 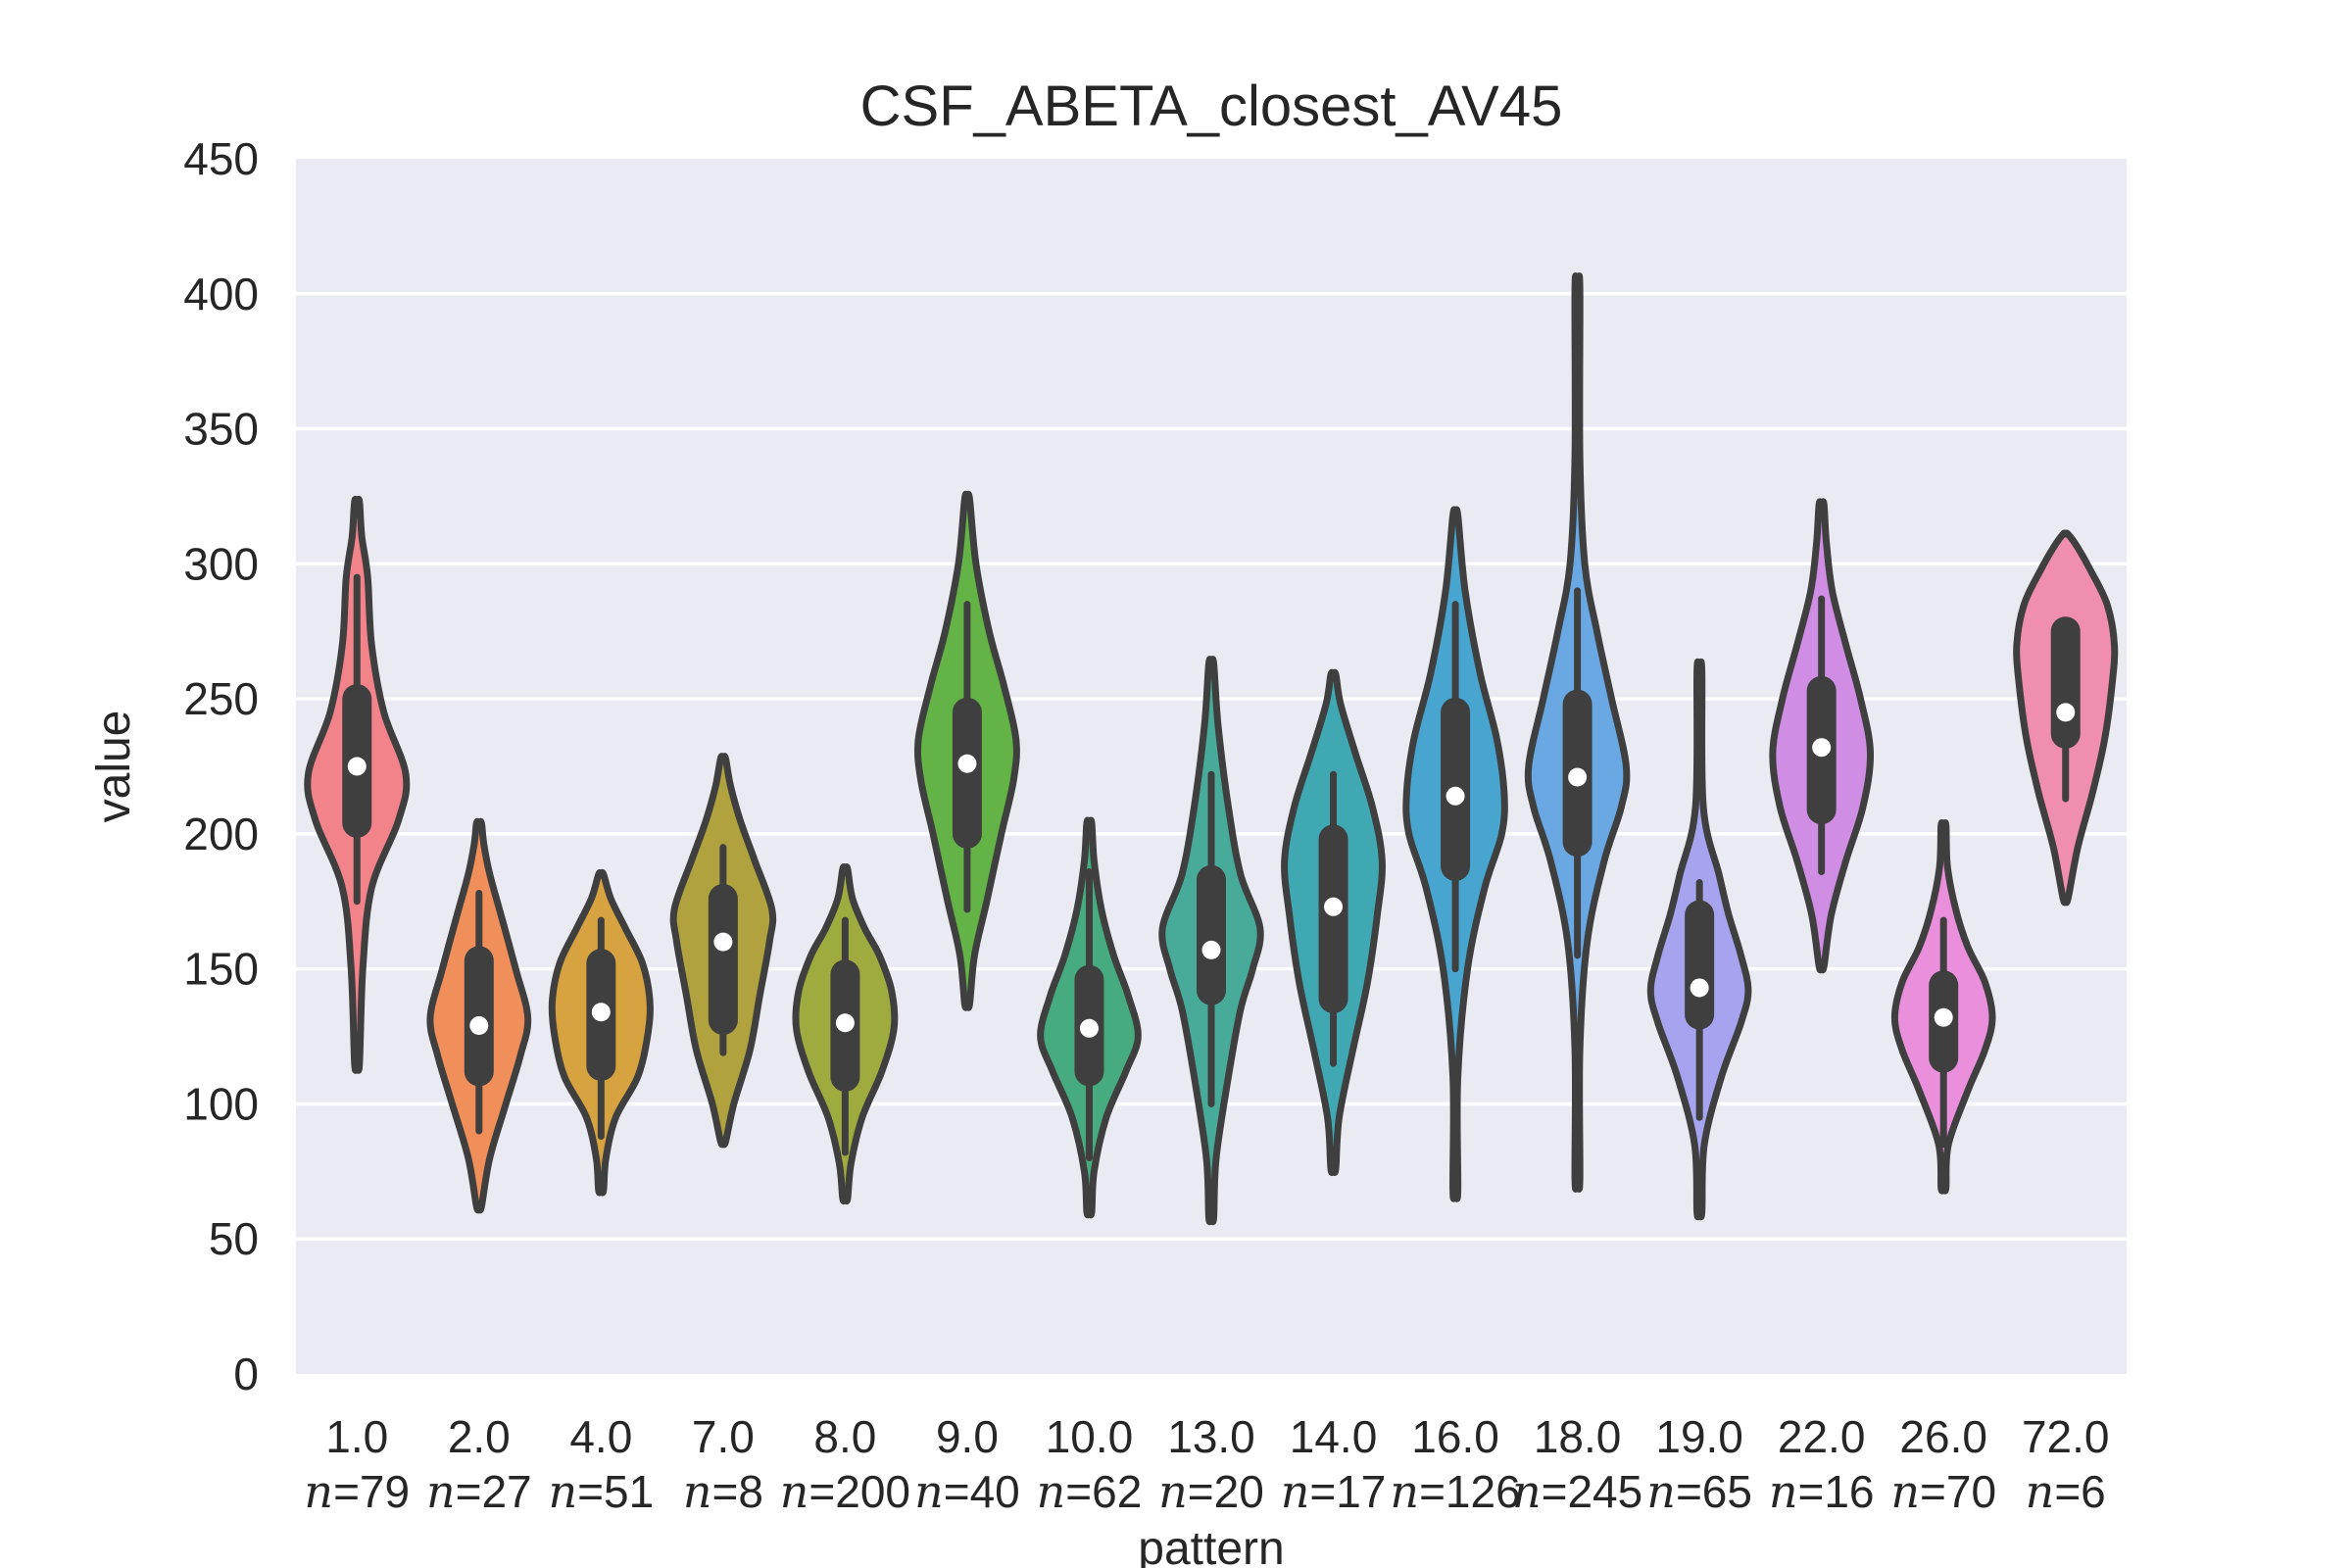 I want to click on x-tick-count: n=200, so click(x=845, y=1491).